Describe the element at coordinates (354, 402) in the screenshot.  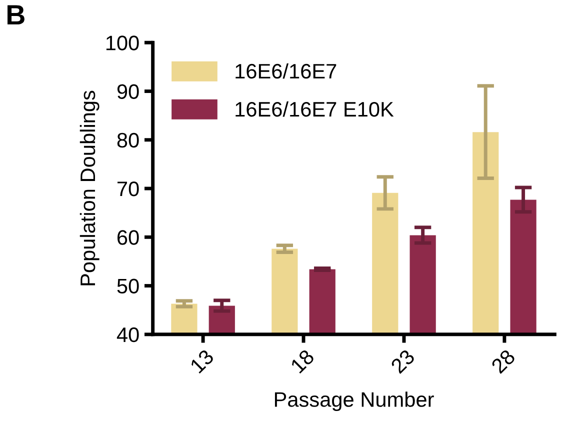
I see `x-axis-title: Passage Number` at that location.